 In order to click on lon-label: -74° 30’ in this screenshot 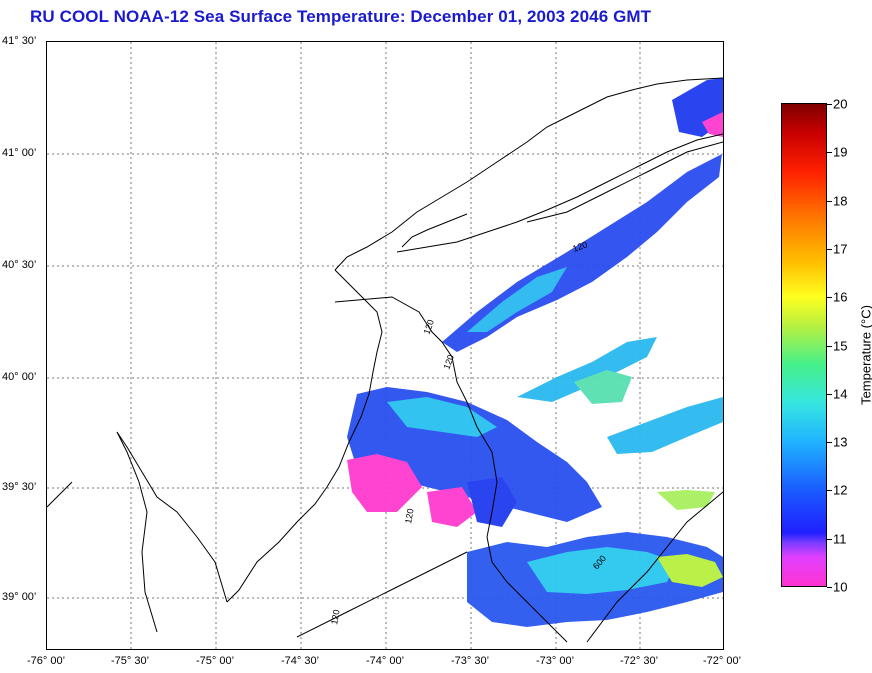, I will do `click(300, 661)`.